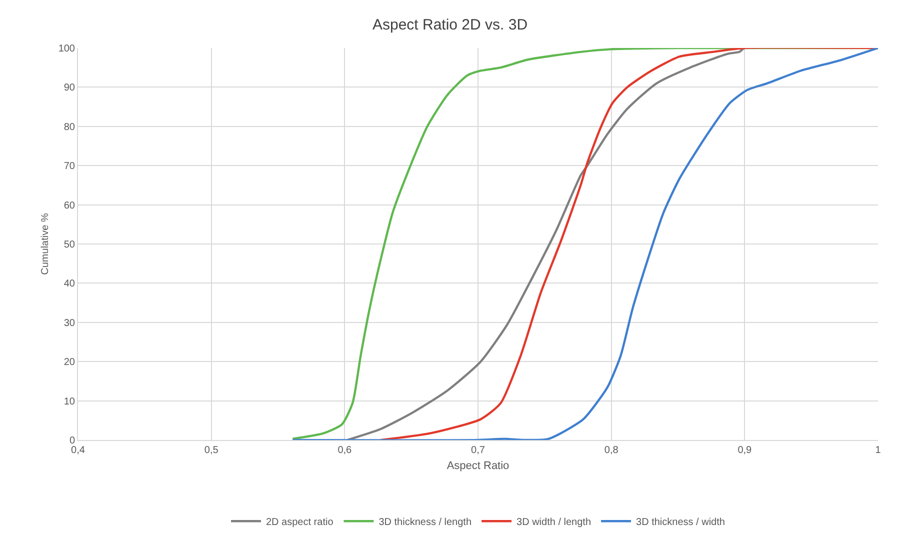 Image resolution: width=900 pixels, height=548 pixels. What do you see at coordinates (70, 127) in the screenshot?
I see `y-tick-label: 80` at bounding box center [70, 127].